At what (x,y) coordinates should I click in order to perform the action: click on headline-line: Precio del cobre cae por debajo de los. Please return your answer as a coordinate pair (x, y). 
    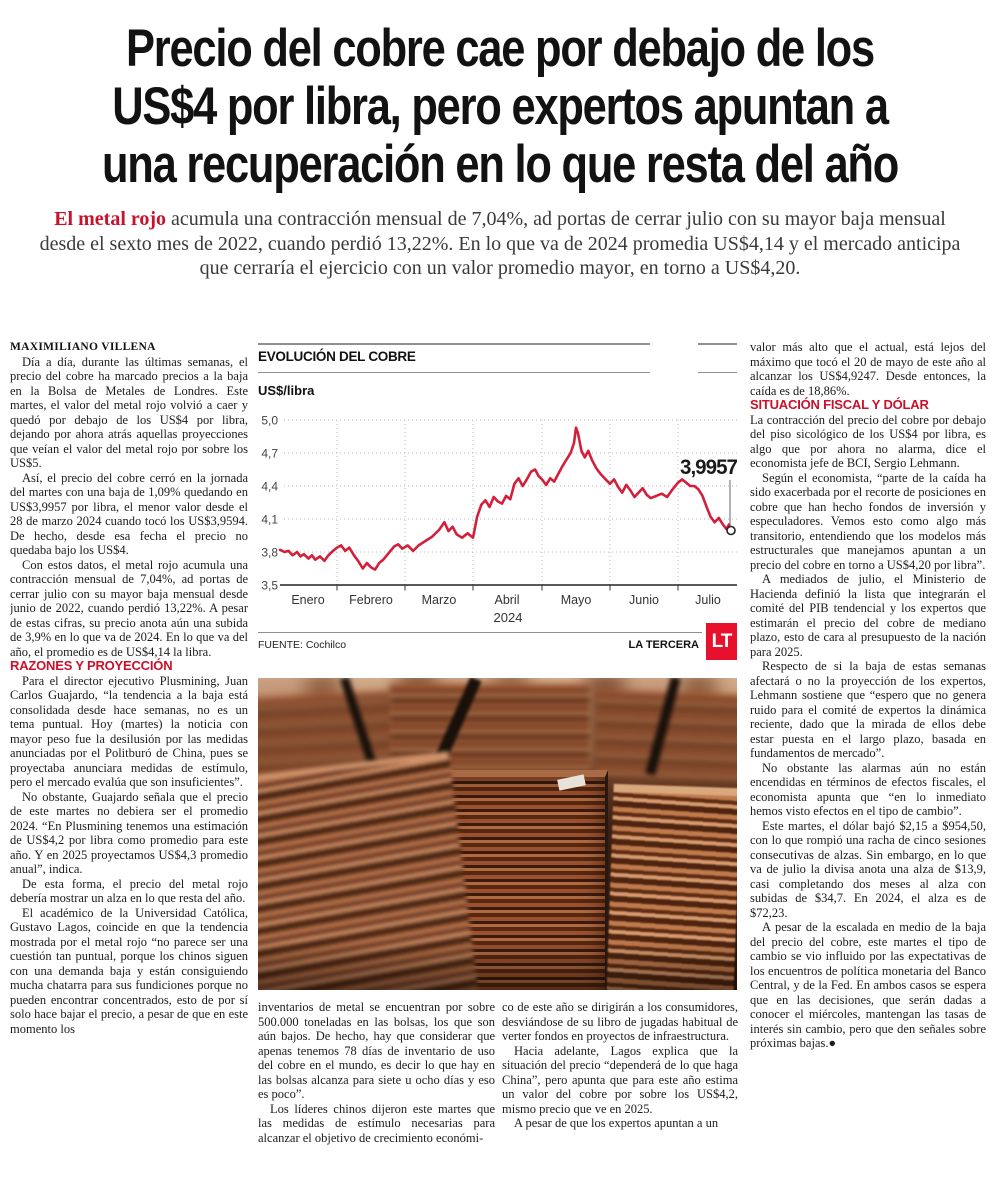
    Looking at the image, I should click on (500, 48).